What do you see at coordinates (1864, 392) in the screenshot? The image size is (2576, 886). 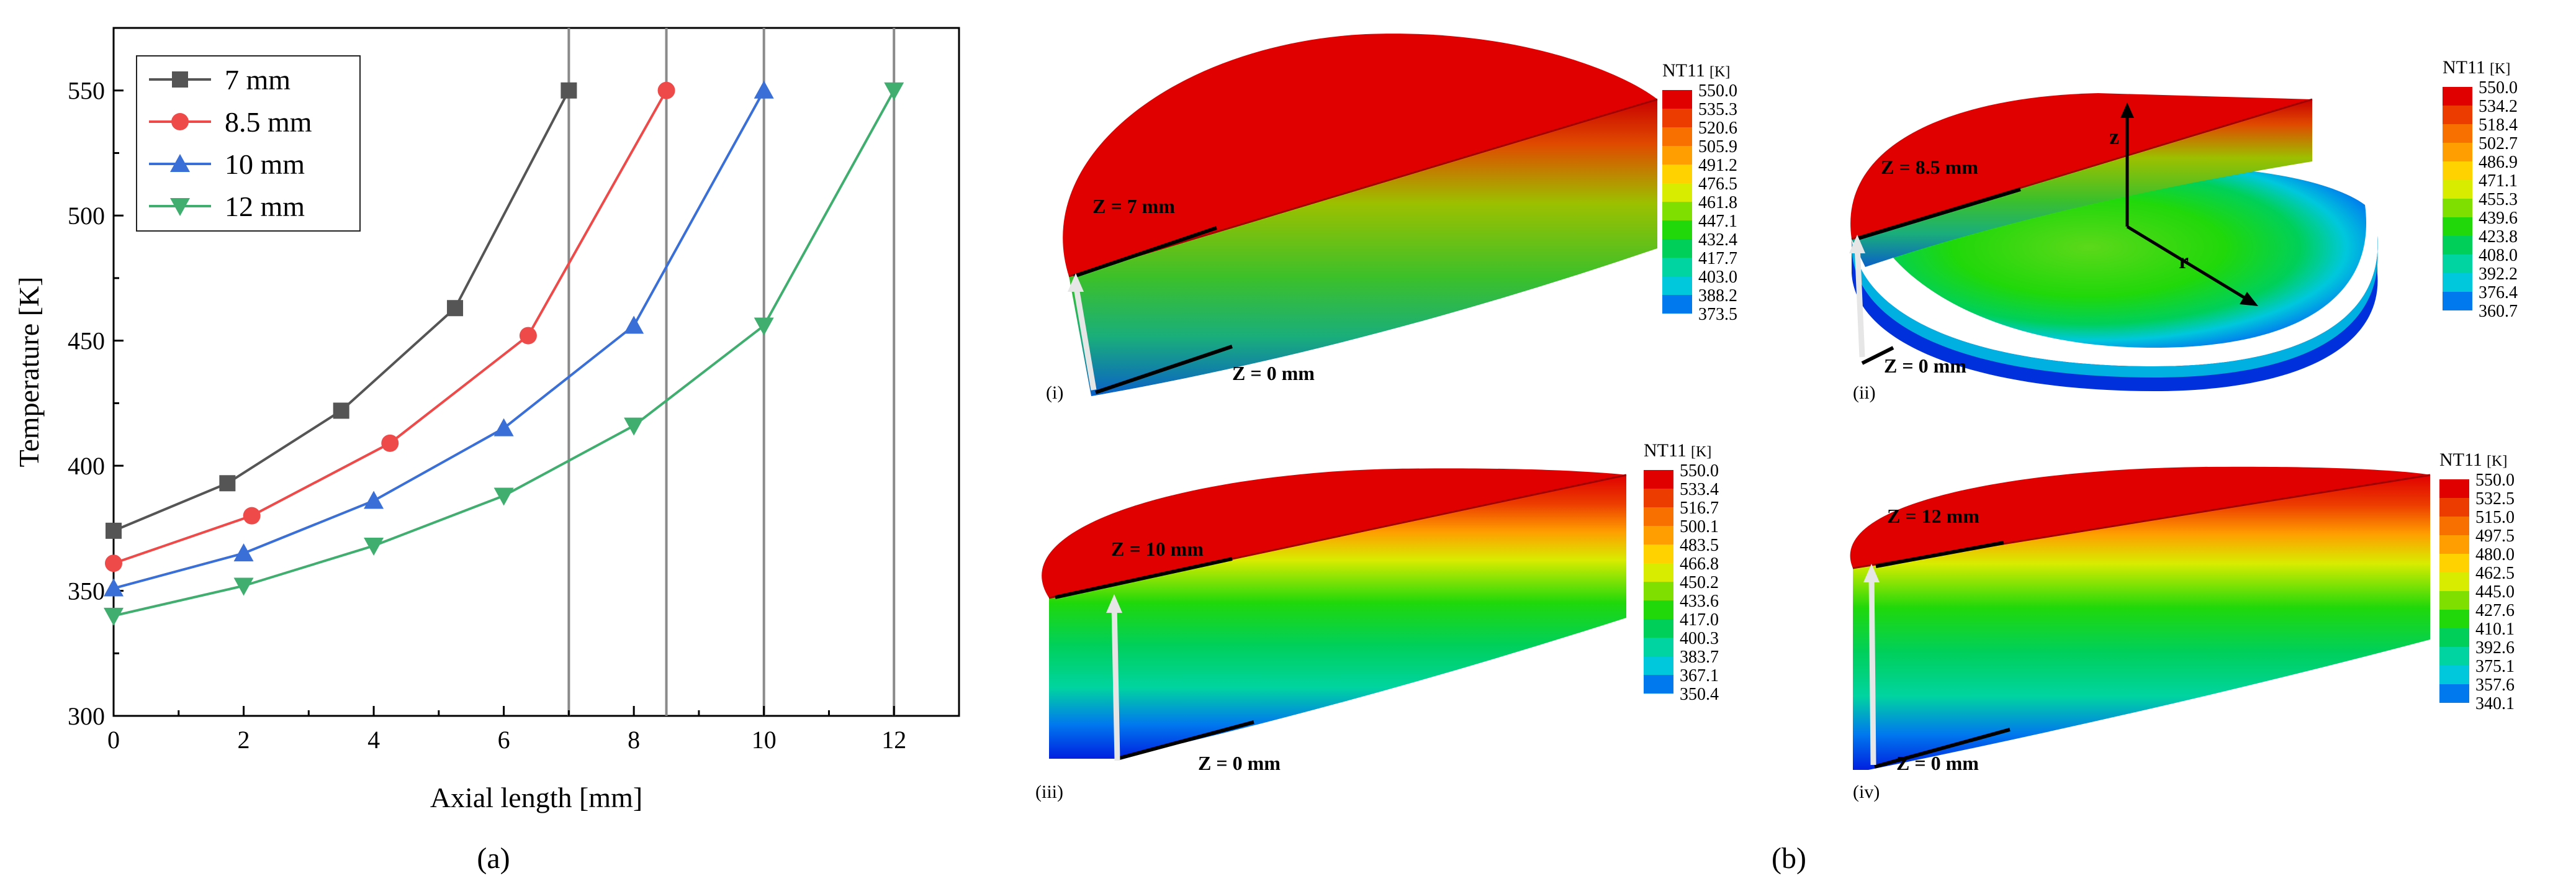 I see `contour-ii-roman: (ii)` at bounding box center [1864, 392].